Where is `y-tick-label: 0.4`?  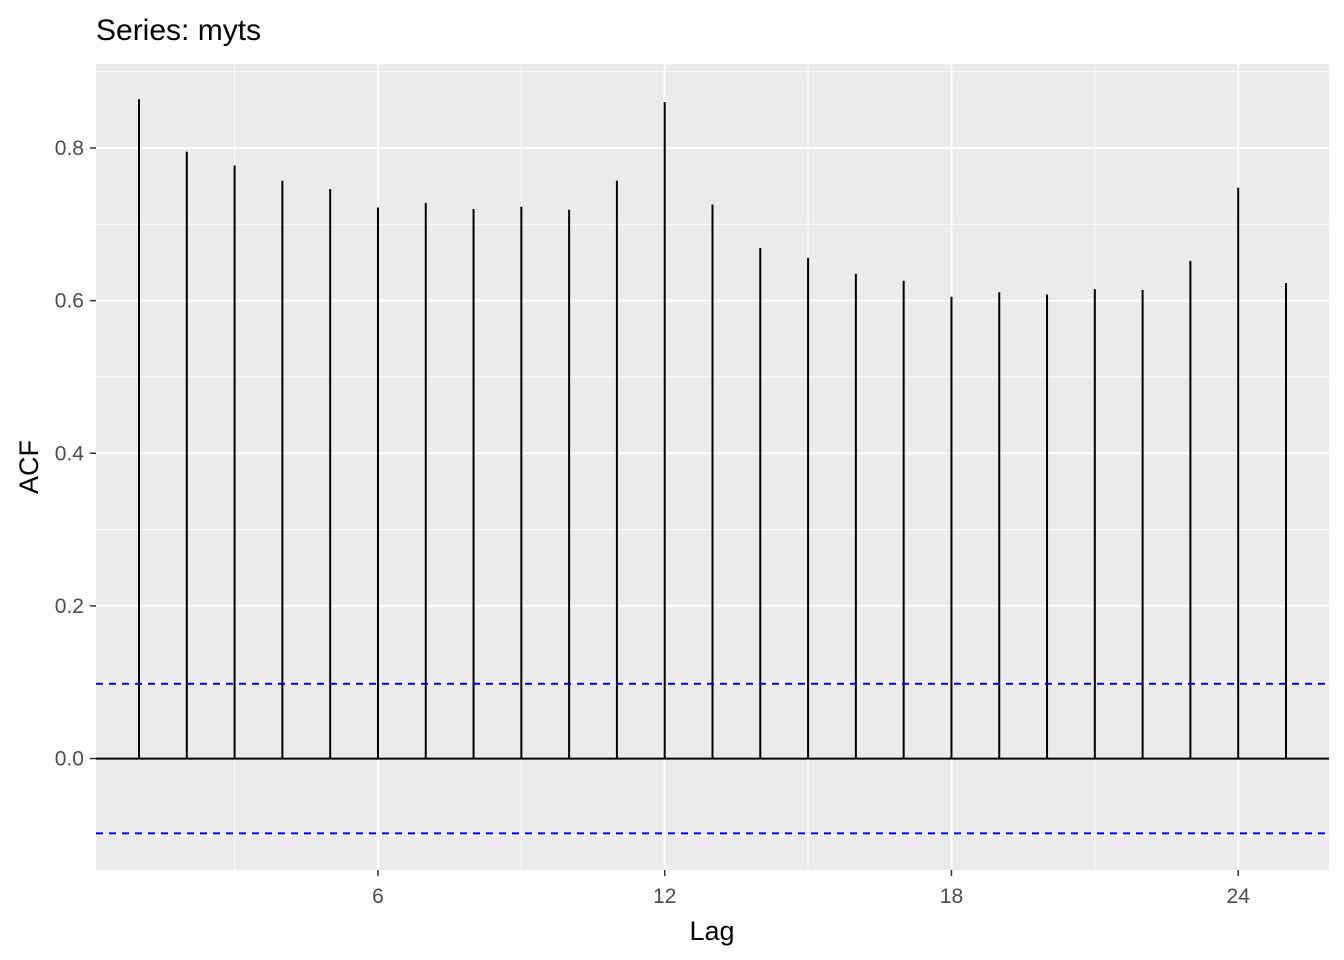
y-tick-label: 0.4 is located at coordinates (70, 453).